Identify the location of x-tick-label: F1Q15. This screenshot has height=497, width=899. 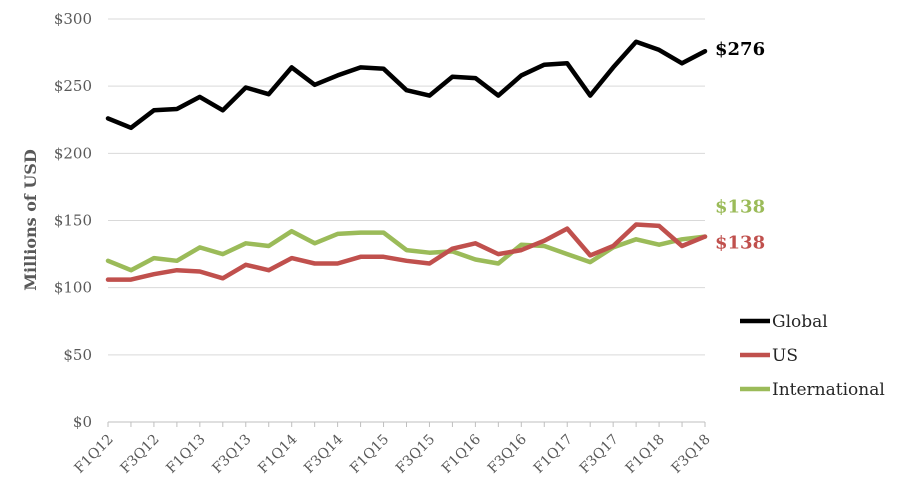
(369, 453).